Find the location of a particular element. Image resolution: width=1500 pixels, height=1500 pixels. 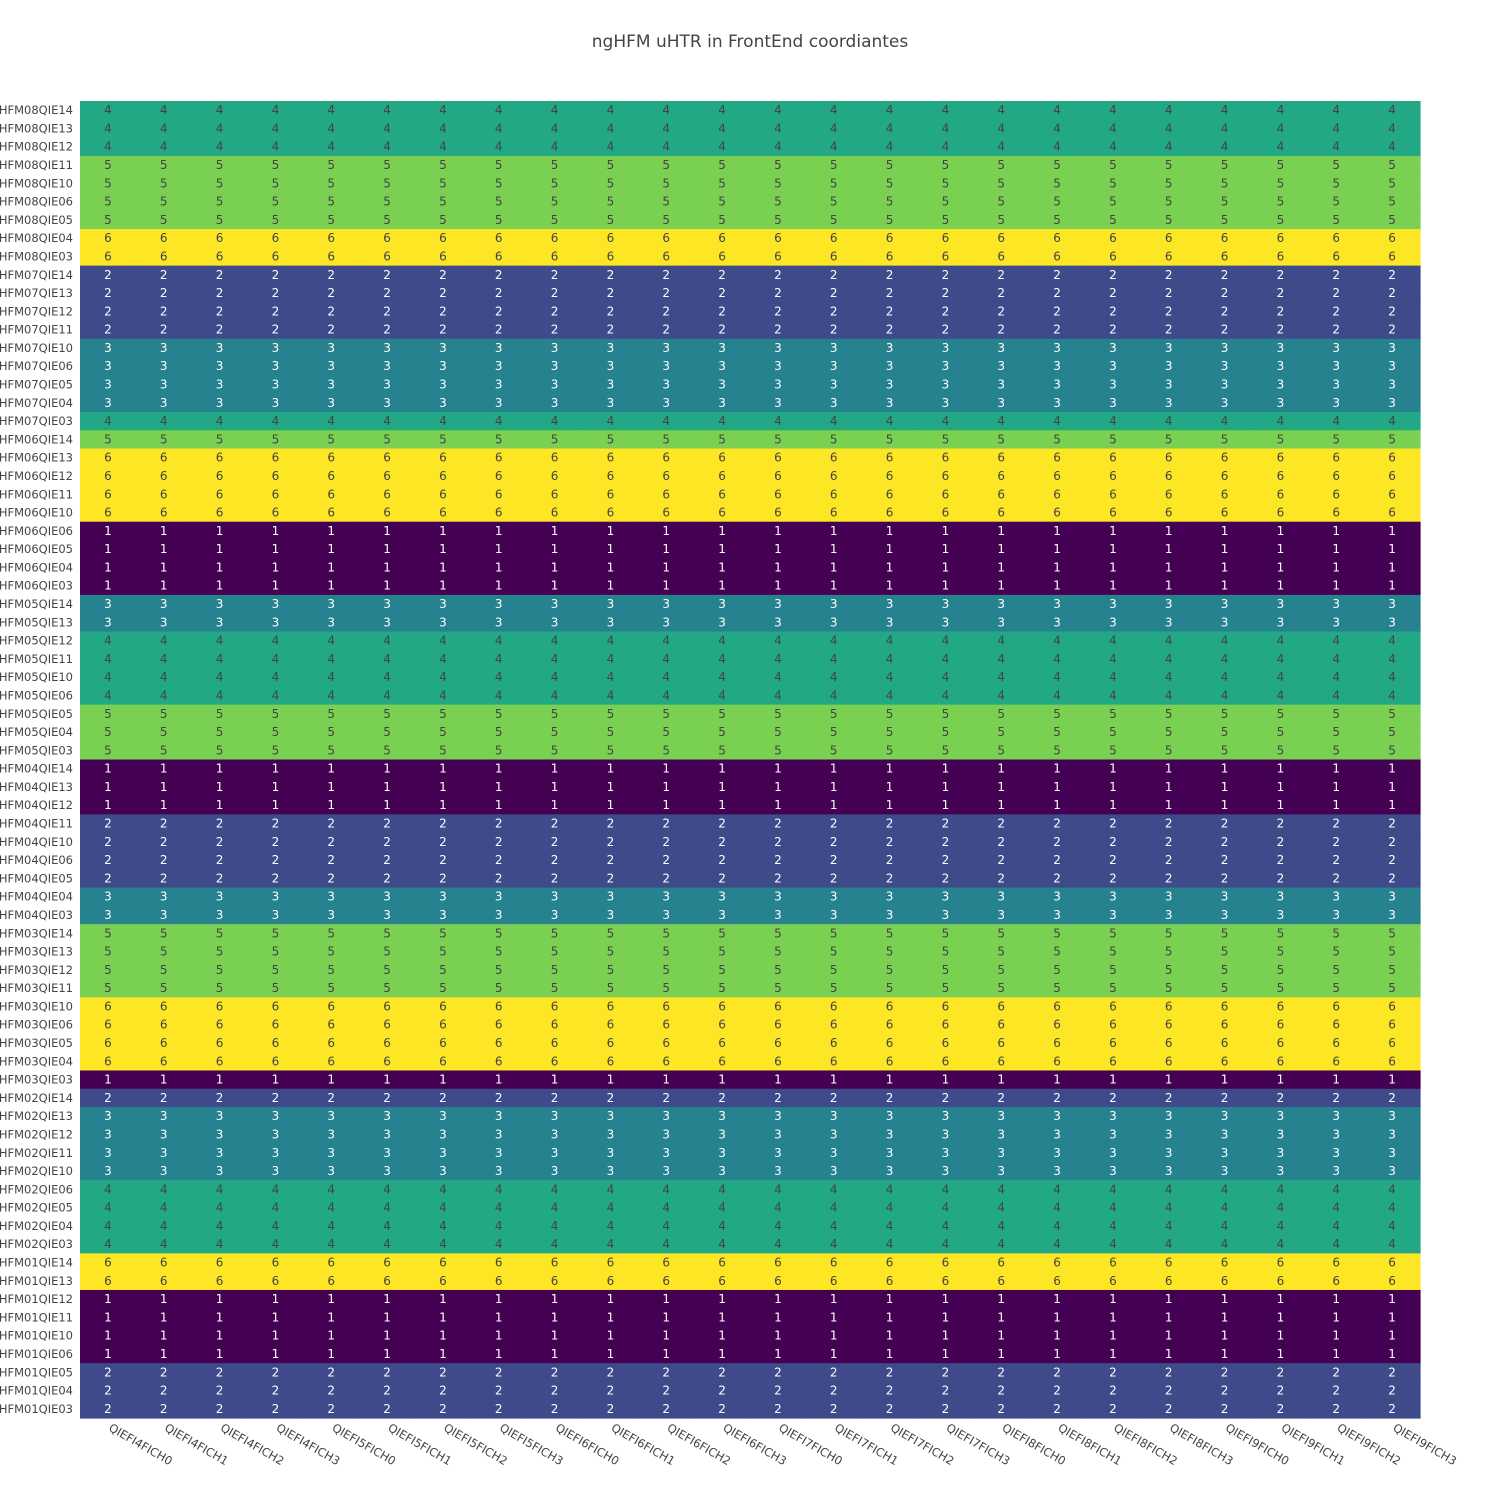

y-tick-label: HFM06QIE13 is located at coordinates (36, 458).